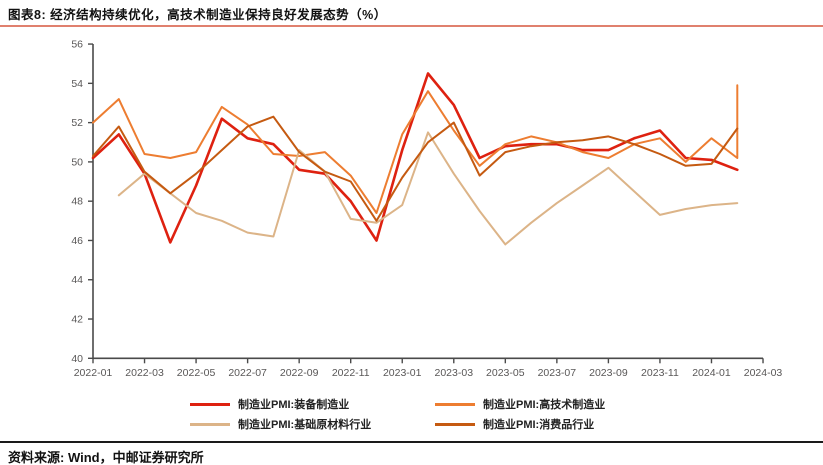 The height and width of the screenshot is (465, 823). What do you see at coordinates (106, 457) in the screenshot?
I see `source-note: 资料来源: Wind，中邮证券研究所` at bounding box center [106, 457].